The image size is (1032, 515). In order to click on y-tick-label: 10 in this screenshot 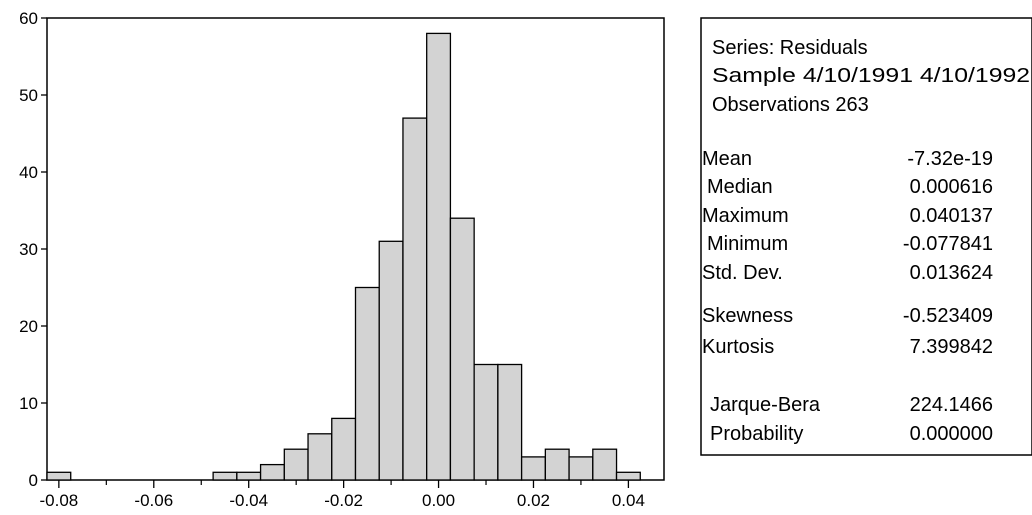, I will do `click(28, 403)`.